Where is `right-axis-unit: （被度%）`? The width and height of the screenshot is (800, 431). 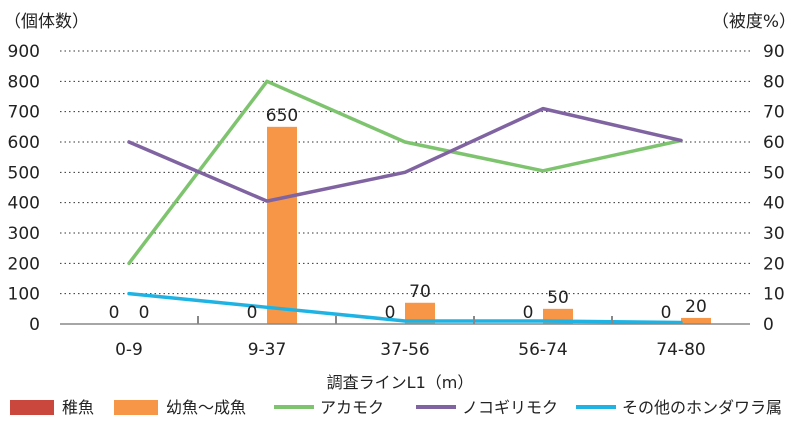 right-axis-unit: （被度%） is located at coordinates (754, 22).